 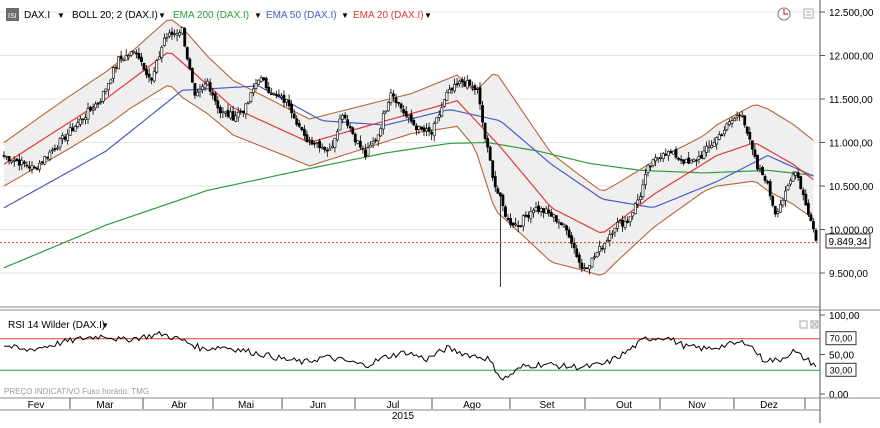 What do you see at coordinates (56, 325) in the screenshot?
I see `rsi-label: RSI 14 Wilder (DAX.I)` at bounding box center [56, 325].